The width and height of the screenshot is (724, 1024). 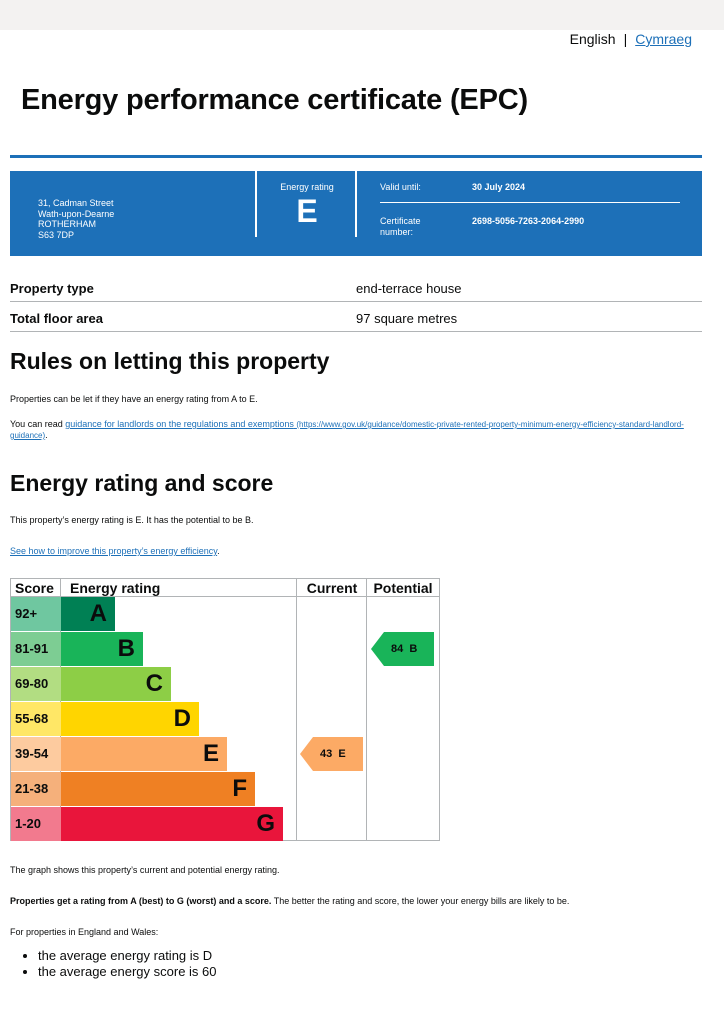 I want to click on potential-rating-arrow-label: 84 B, so click(x=404, y=649).